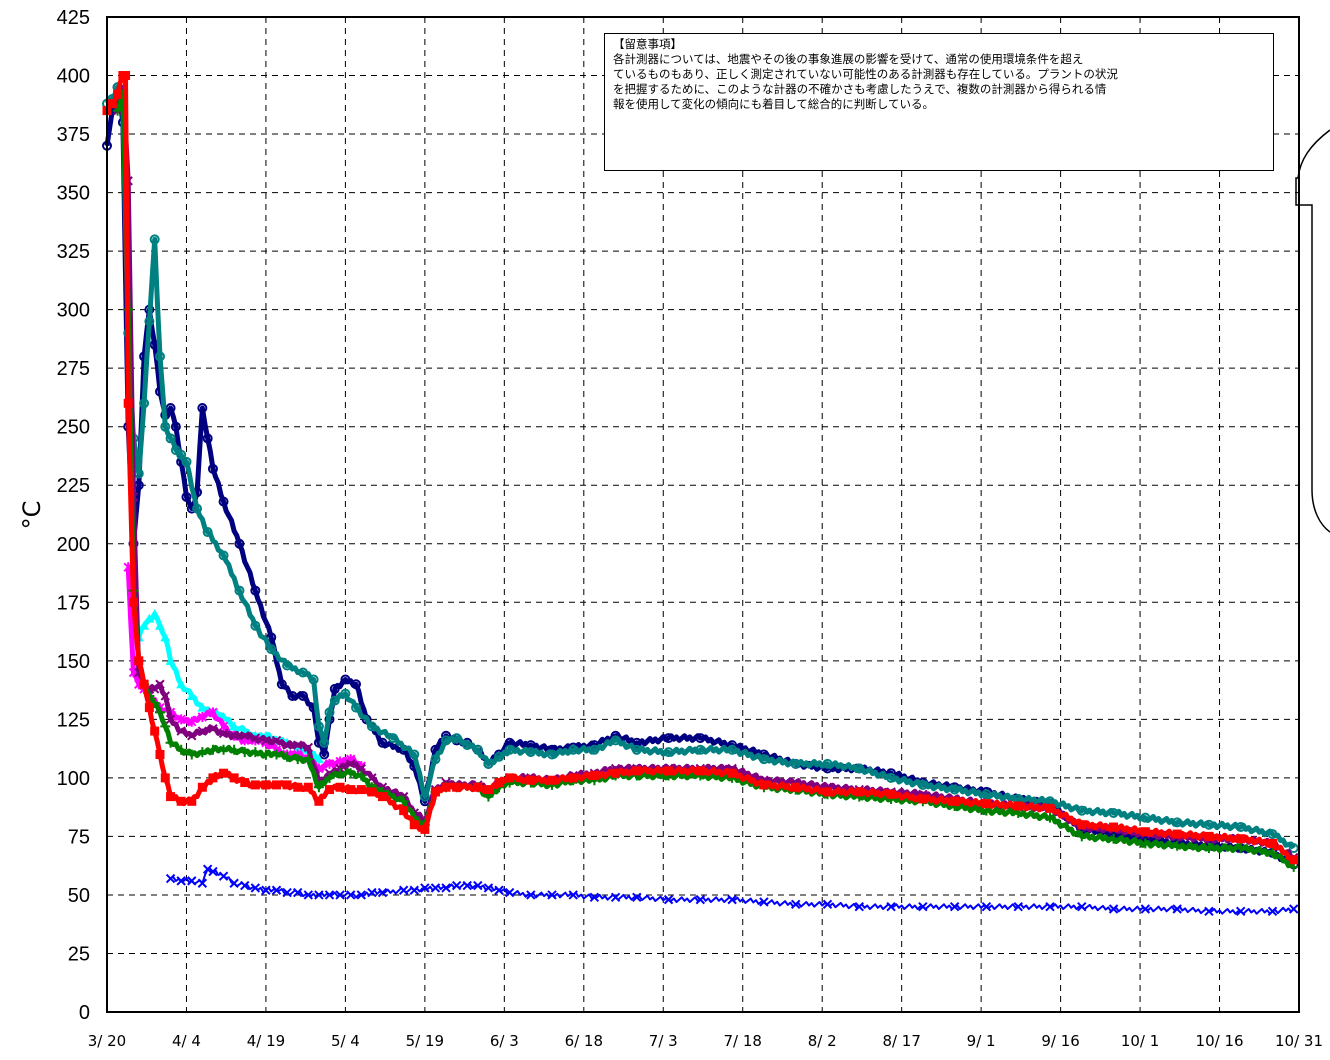 The image size is (1330, 1060). What do you see at coordinates (504, 1041) in the screenshot?
I see `x-tick-label: 6/ 3` at bounding box center [504, 1041].